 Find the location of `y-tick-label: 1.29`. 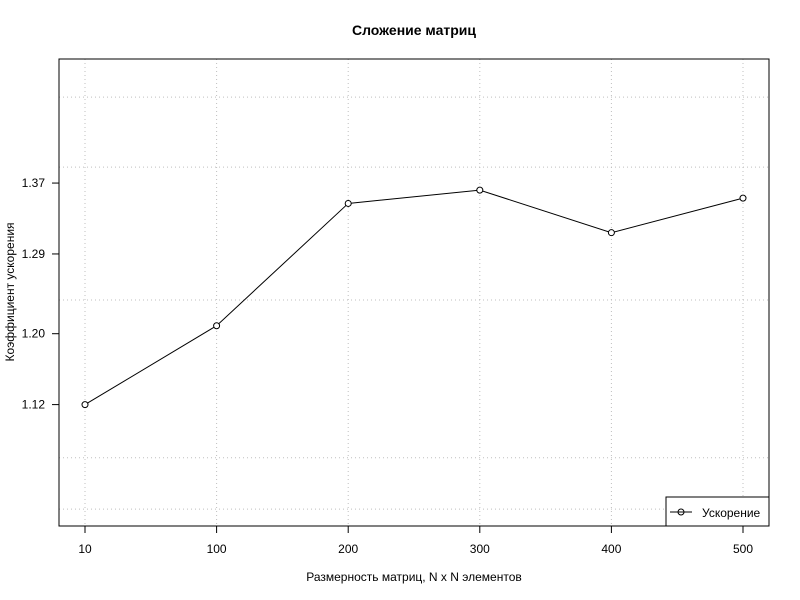

y-tick-label: 1.29 is located at coordinates (34, 254).